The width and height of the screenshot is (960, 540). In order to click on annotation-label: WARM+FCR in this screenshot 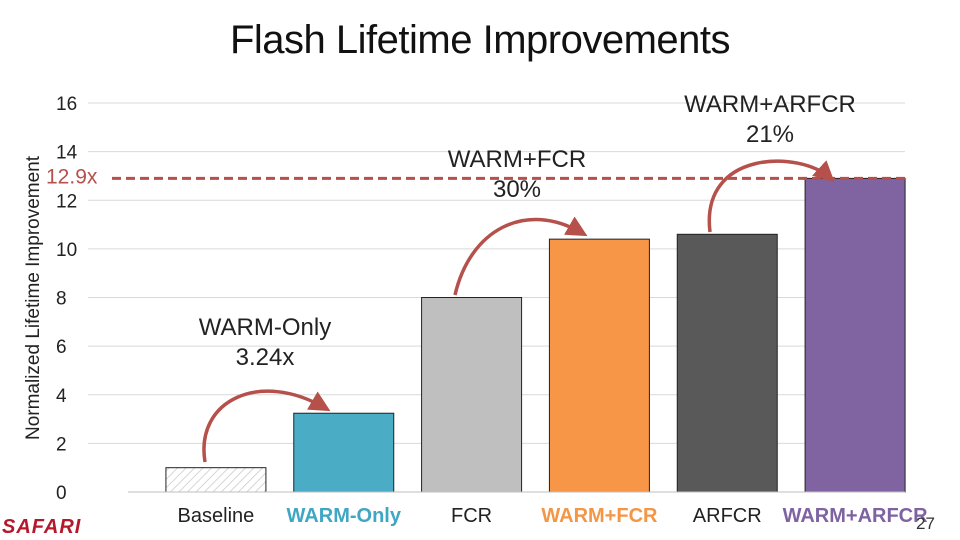, I will do `click(517, 159)`.